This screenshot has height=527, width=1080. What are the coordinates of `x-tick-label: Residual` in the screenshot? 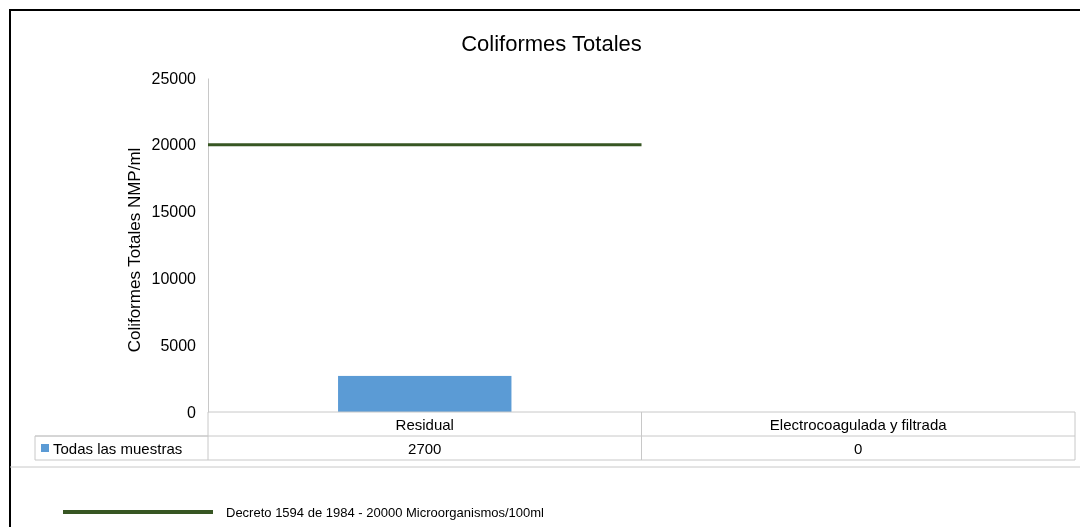 It's located at (424, 424).